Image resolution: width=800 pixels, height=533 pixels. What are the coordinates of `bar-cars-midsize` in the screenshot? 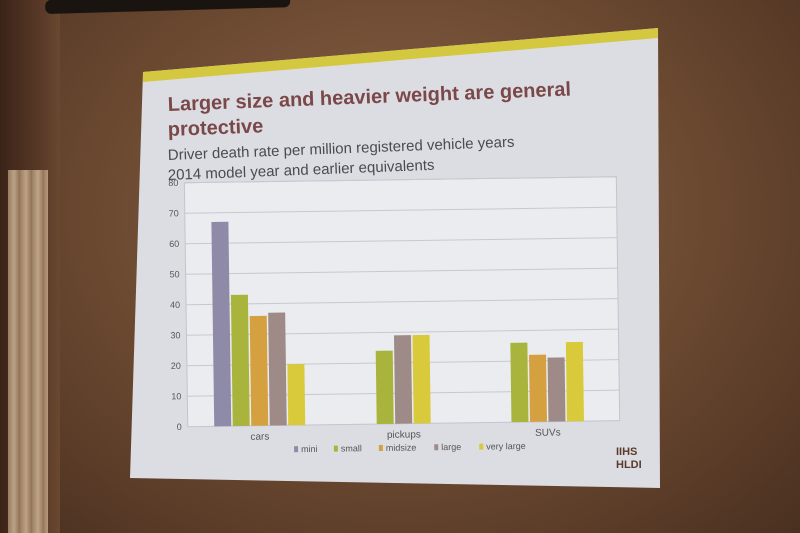 It's located at (259, 370).